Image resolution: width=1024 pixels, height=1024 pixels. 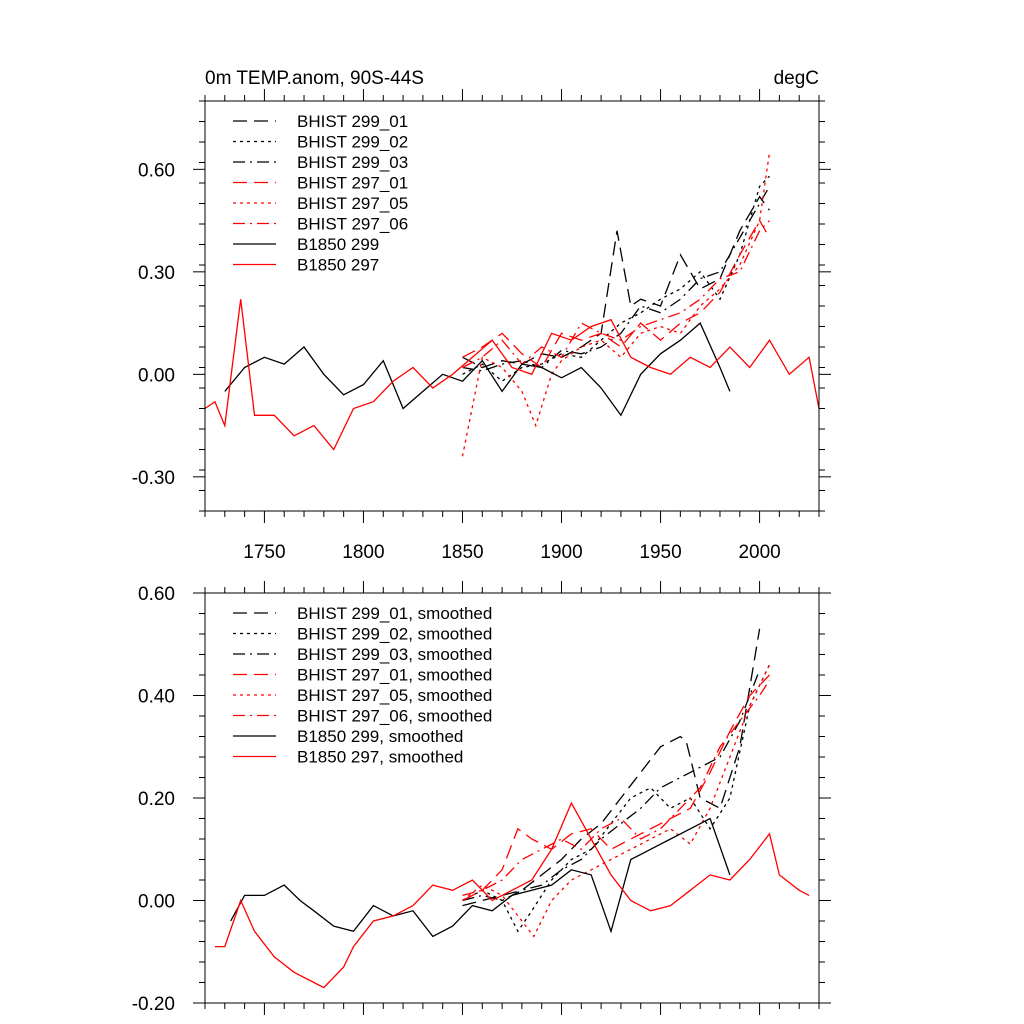 What do you see at coordinates (380, 757) in the screenshot?
I see `bottom-legend-label-b1850-297-smoothed: B1850 297, smoothed` at bounding box center [380, 757].